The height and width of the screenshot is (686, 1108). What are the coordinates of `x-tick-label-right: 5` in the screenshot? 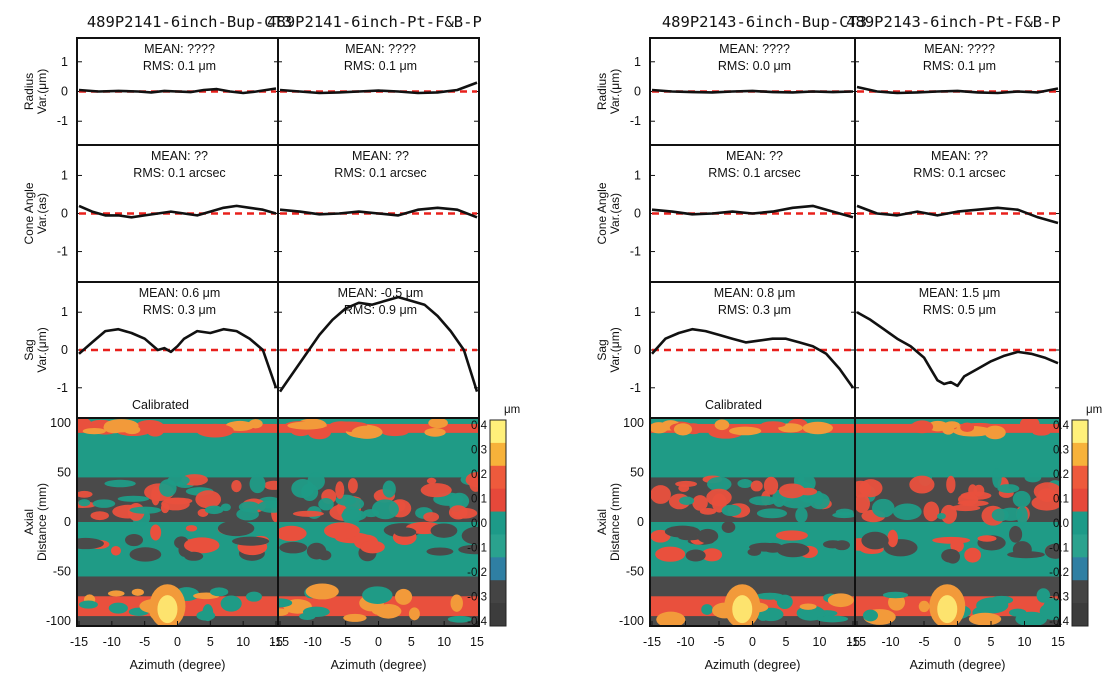 It's located at (411, 642).